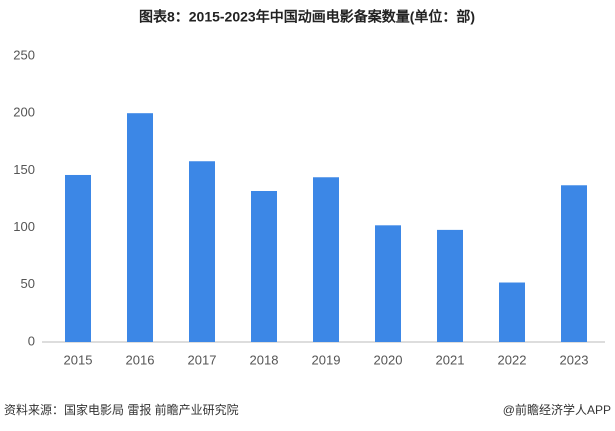  I want to click on x-tick-label: 2022, so click(512, 359).